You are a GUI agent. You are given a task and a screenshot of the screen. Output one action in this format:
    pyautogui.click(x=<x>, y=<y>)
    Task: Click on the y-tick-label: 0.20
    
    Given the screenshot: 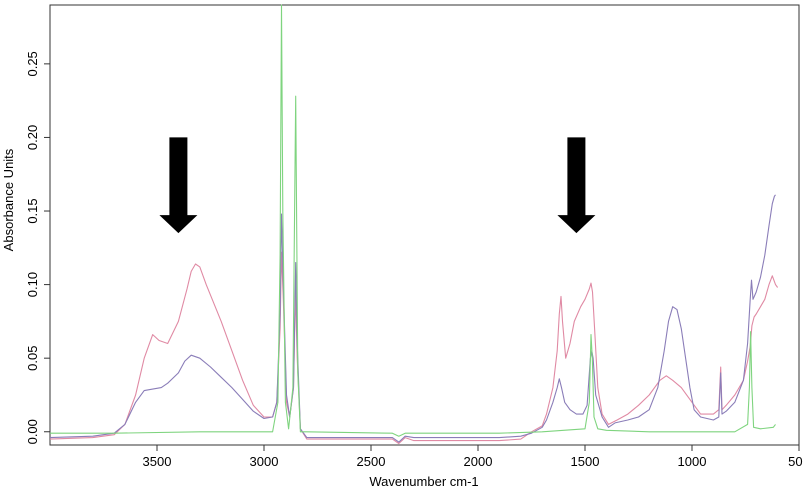 What is the action you would take?
    pyautogui.click(x=32, y=137)
    